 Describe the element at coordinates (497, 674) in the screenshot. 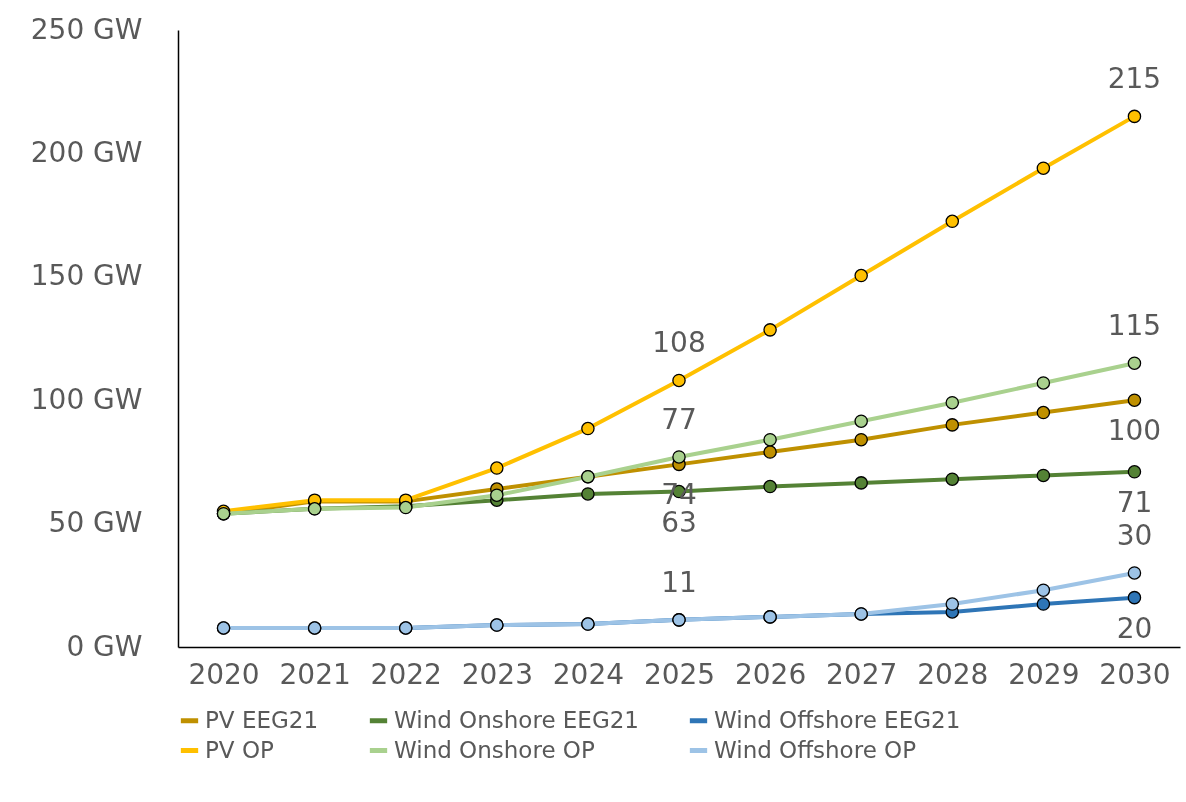

I see `x-tick-label: 2023` at that location.